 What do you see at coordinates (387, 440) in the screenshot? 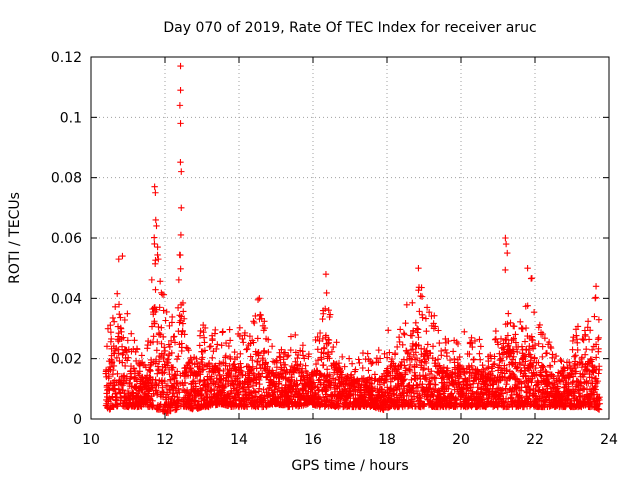
I see `x-tick-label: 18` at bounding box center [387, 440].